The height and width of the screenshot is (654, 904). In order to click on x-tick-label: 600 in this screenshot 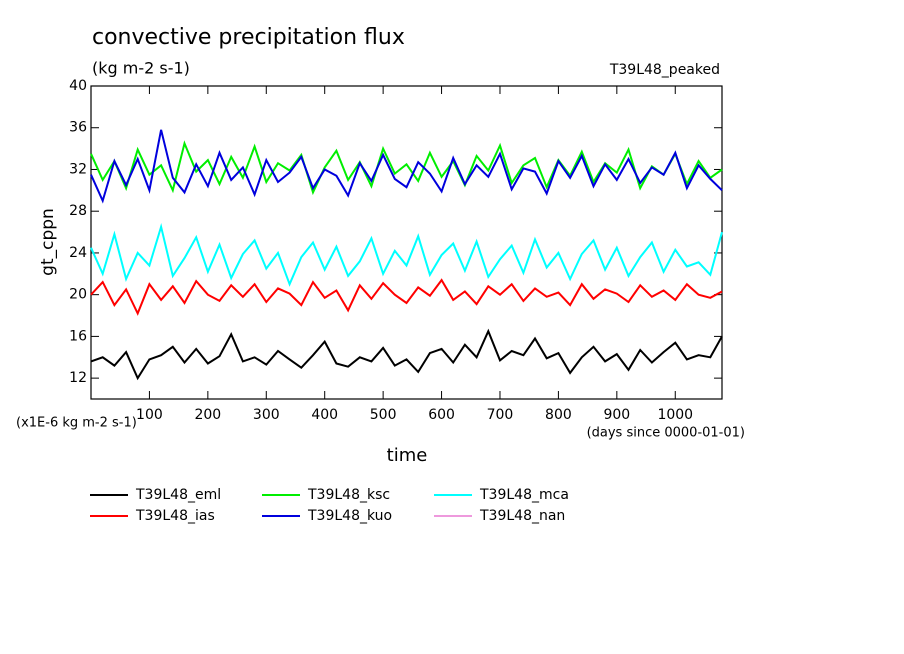, I will do `click(441, 415)`.